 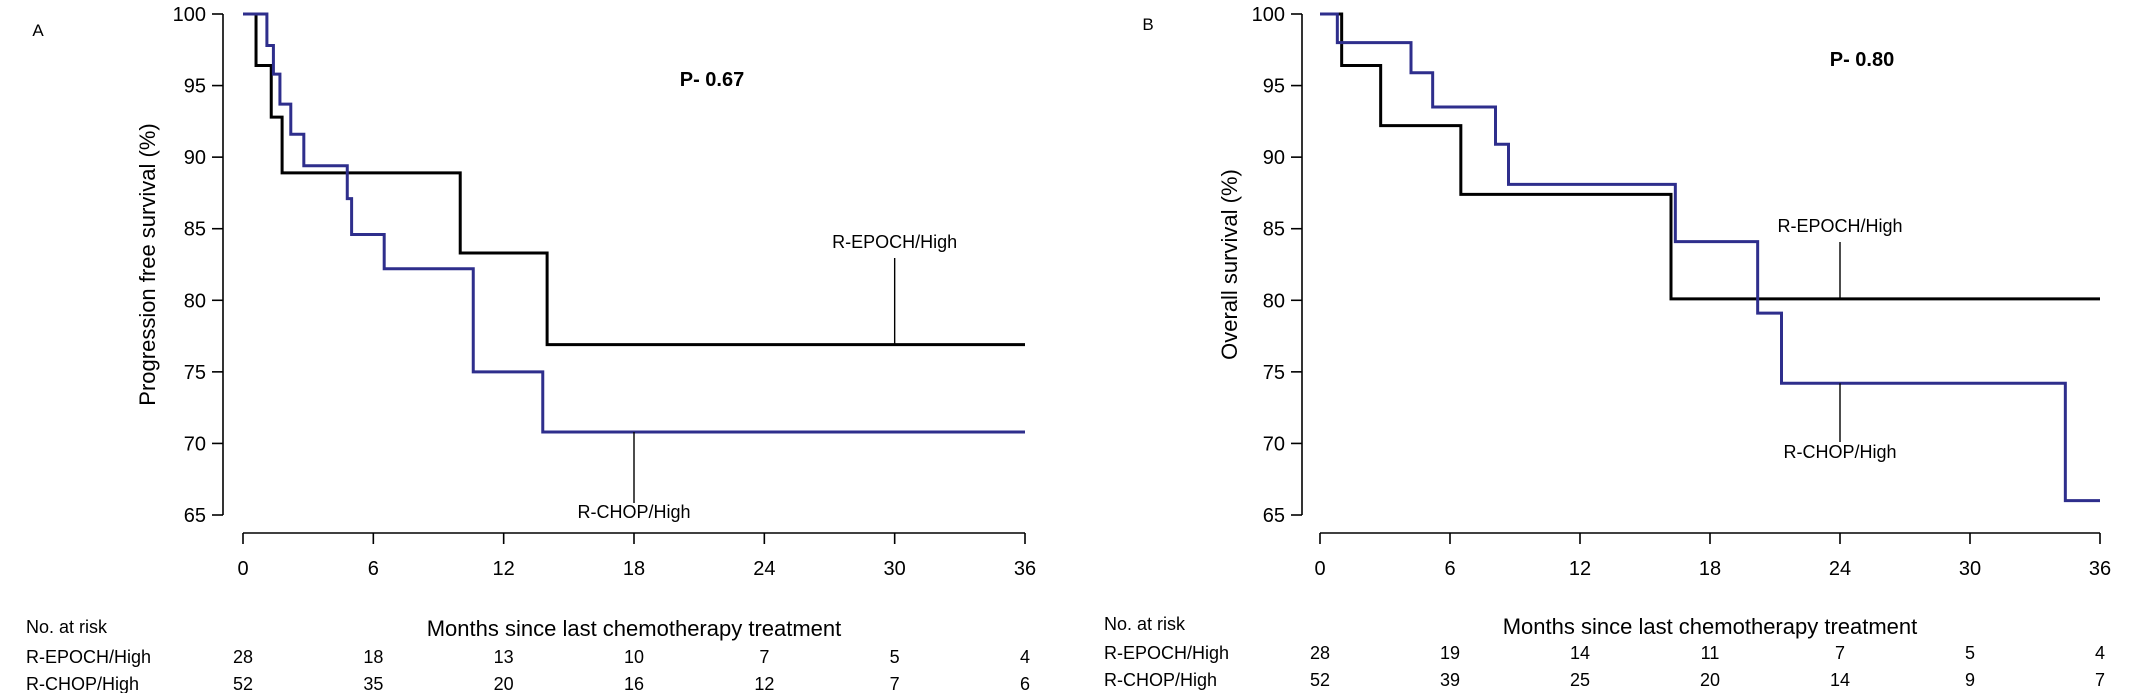 What do you see at coordinates (82, 683) in the screenshot?
I see `chart-1-risk-row-label: R-CHOP/High` at bounding box center [82, 683].